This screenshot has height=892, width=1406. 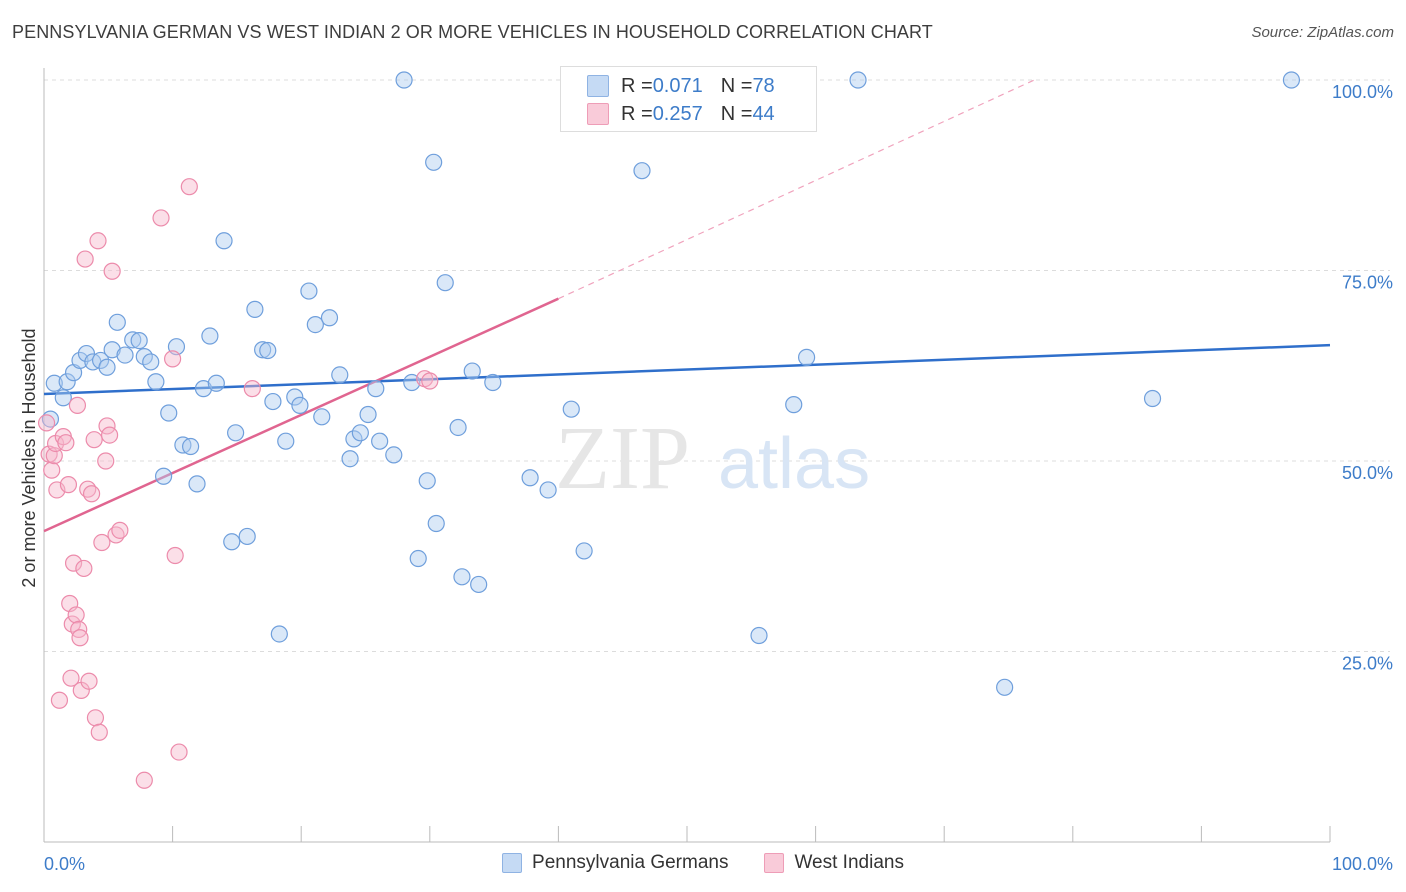 What do you see at coordinates (736, 113) in the screenshot?
I see `stats-n-label: N =` at bounding box center [736, 113].